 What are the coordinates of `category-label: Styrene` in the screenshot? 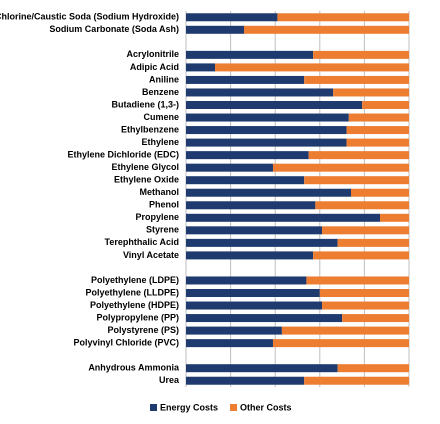 It's located at (162, 230).